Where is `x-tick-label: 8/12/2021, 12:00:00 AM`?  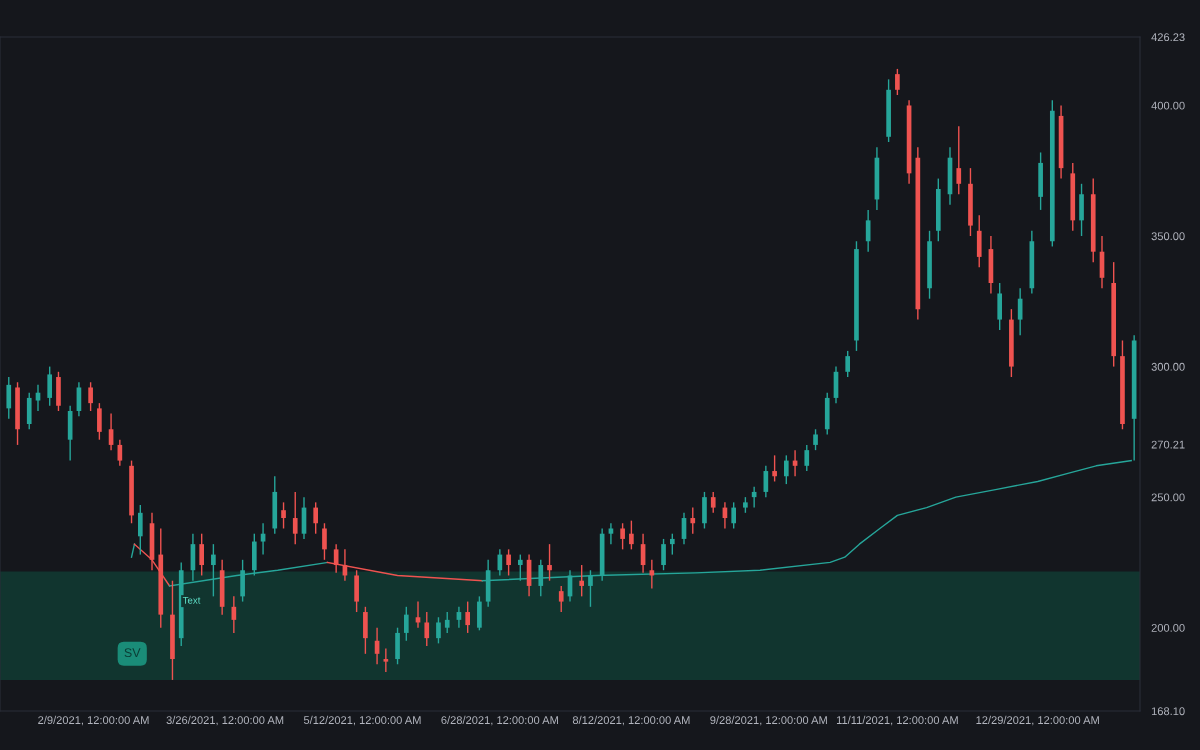 x-tick-label: 8/12/2021, 12:00:00 AM is located at coordinates (631, 720).